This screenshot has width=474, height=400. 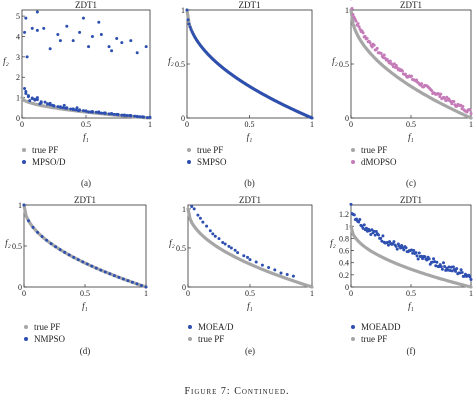 What do you see at coordinates (471, 293) in the screenshot?
I see `x-tick-label: 1` at bounding box center [471, 293].